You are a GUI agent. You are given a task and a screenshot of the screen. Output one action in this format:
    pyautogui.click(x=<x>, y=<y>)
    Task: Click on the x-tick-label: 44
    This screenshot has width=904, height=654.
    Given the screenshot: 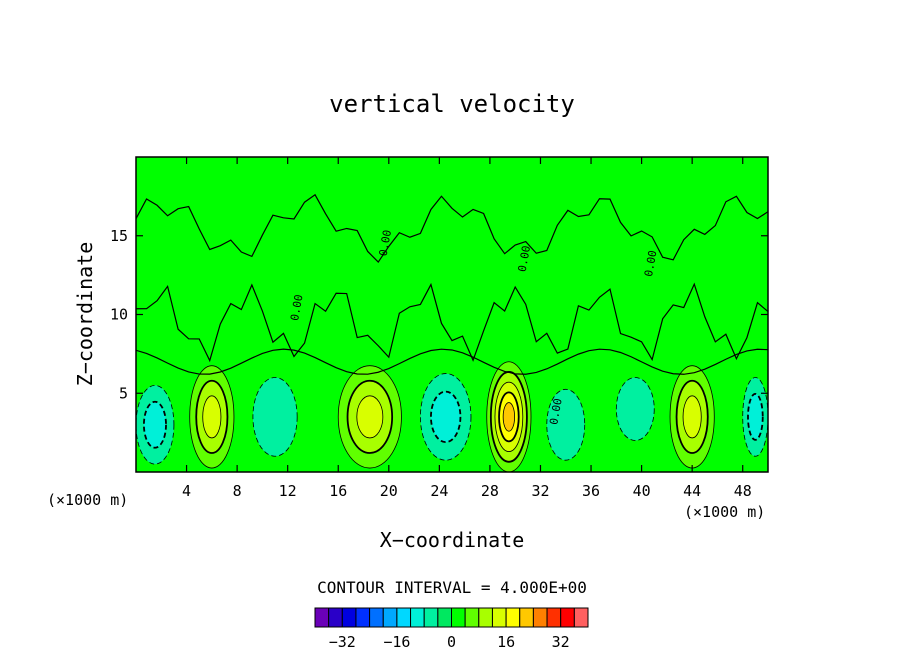 What is the action you would take?
    pyautogui.click(x=692, y=491)
    